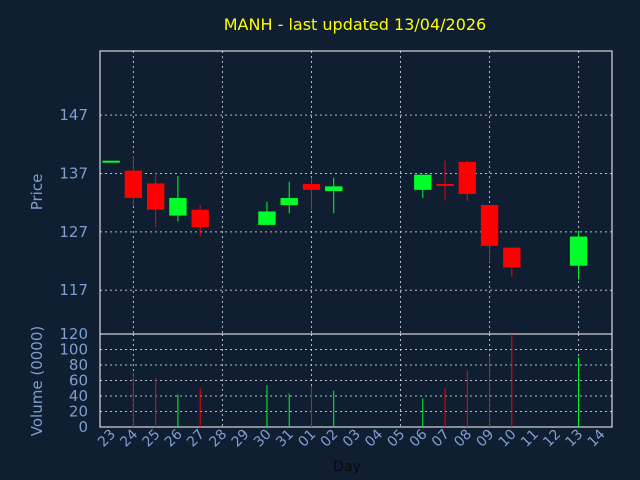 The height and width of the screenshot is (480, 640). I want to click on x-tick-label: 03, so click(352, 439).